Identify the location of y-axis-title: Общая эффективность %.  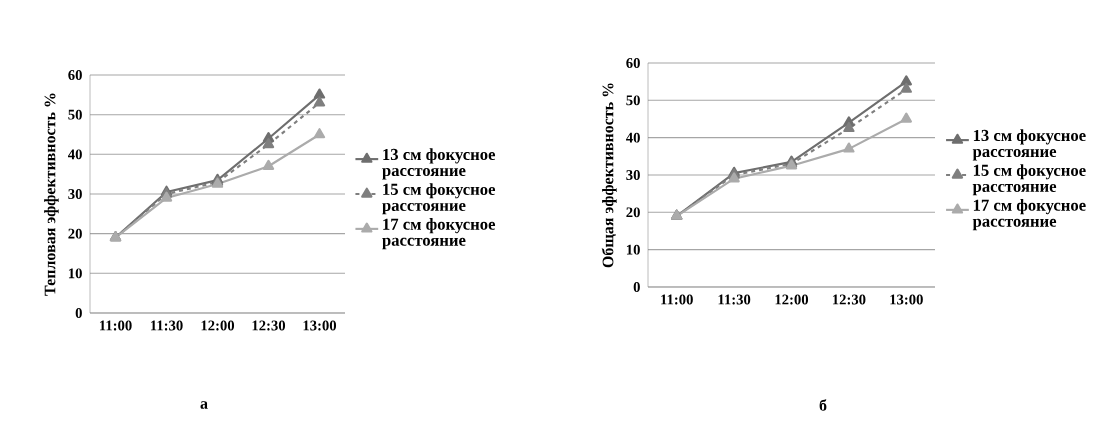
(609, 175).